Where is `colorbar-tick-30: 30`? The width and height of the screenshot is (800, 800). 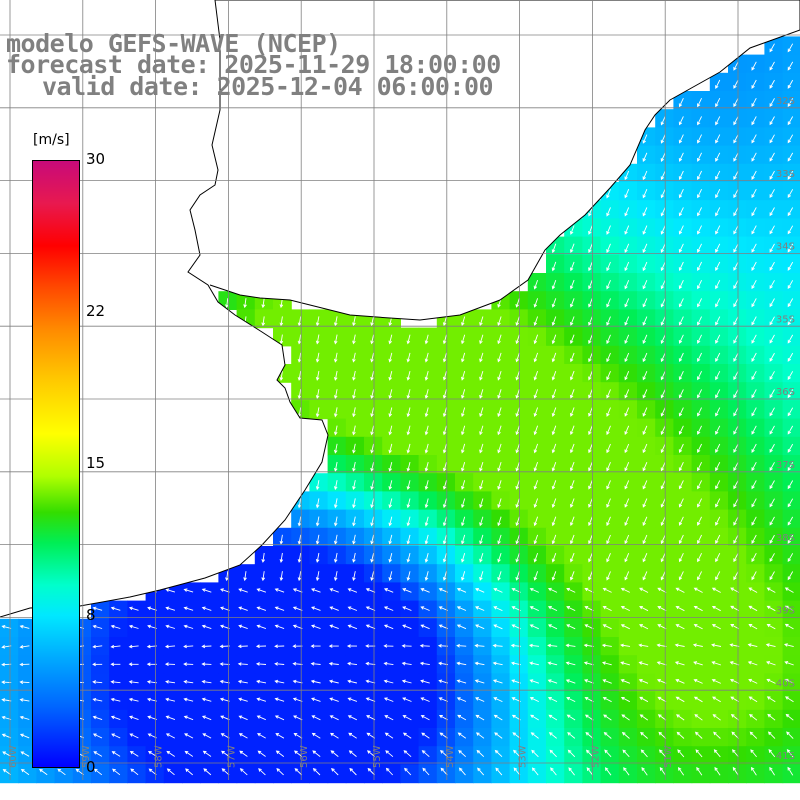 colorbar-tick-30: 30 is located at coordinates (96, 159).